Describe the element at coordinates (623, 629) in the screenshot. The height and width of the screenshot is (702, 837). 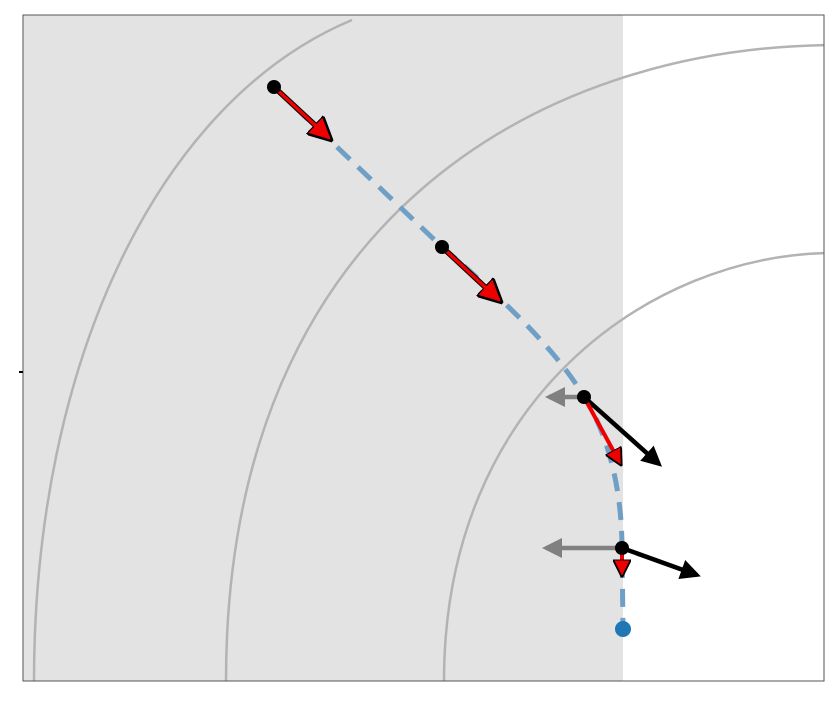
I see `end-point` at that location.